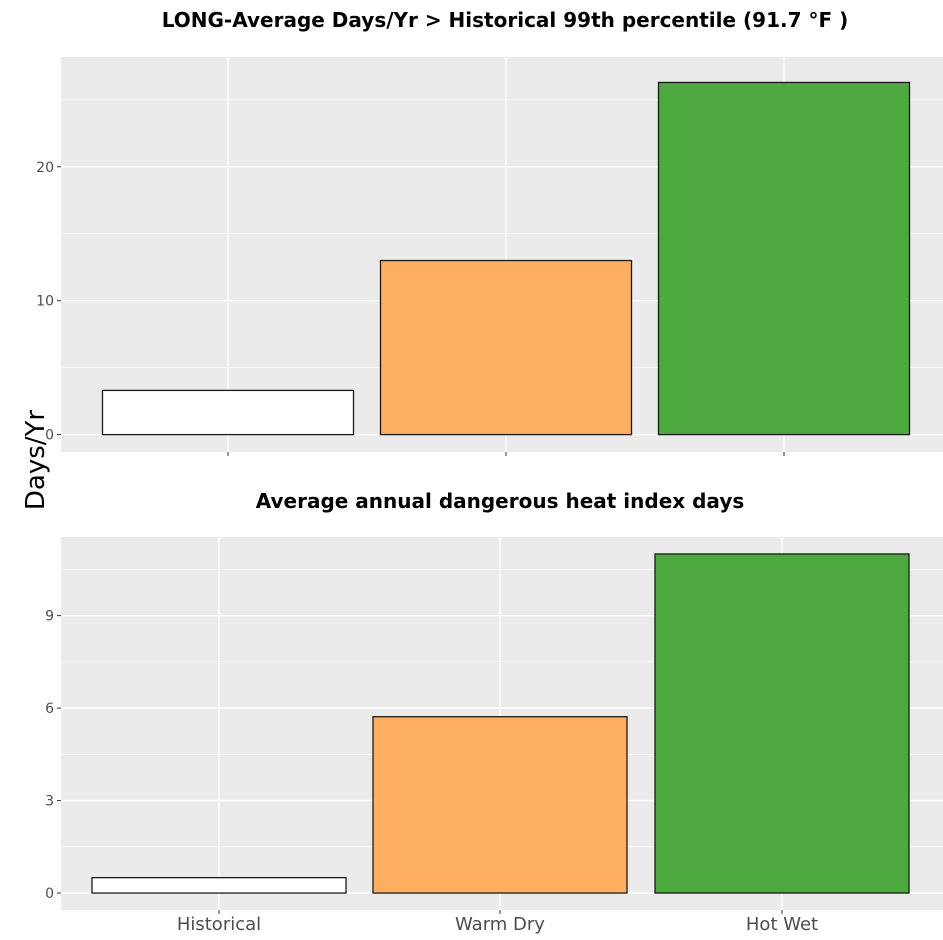 This screenshot has height=940, width=943. Describe the element at coordinates (53, 755) in the screenshot. I see `y-axis-bottom: 0 3 6 9` at that location.